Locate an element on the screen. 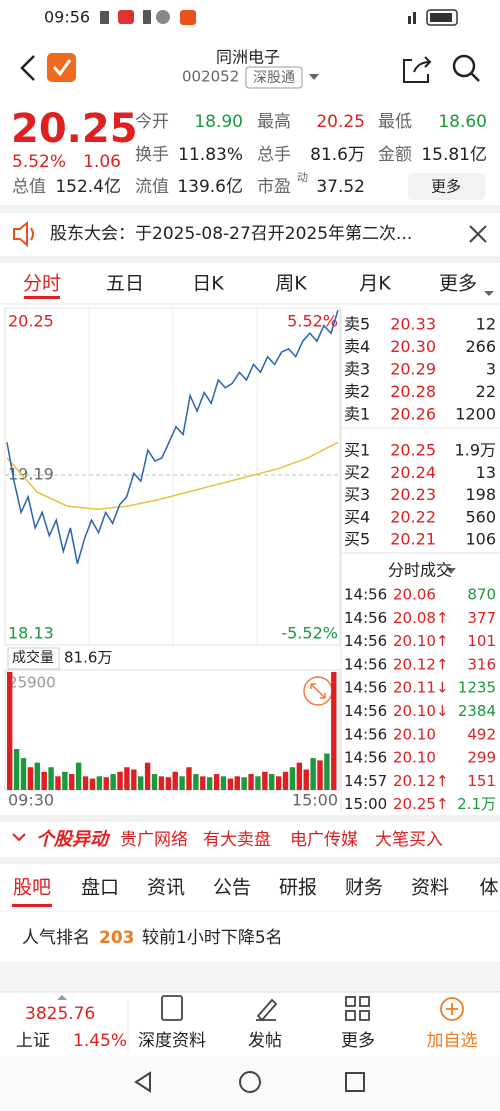 Image resolution: width=500 pixels, height=1111 pixels. nav-back is located at coordinates (142, 1082).